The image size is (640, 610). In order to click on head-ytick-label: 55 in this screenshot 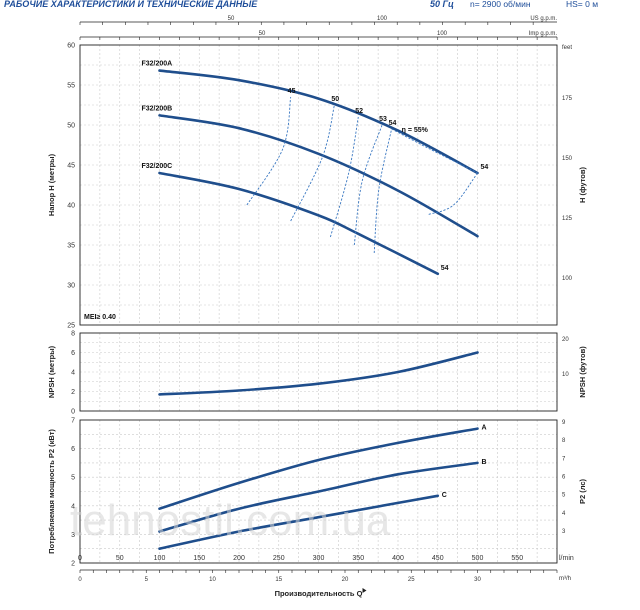, I will do `click(71, 86)`.